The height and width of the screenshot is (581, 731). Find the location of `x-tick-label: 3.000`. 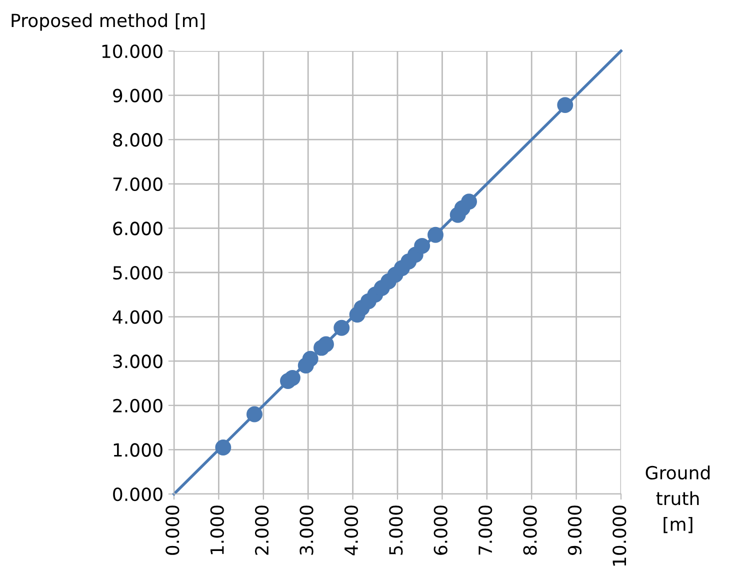

x-tick-label: 3.000 is located at coordinates (307, 530).